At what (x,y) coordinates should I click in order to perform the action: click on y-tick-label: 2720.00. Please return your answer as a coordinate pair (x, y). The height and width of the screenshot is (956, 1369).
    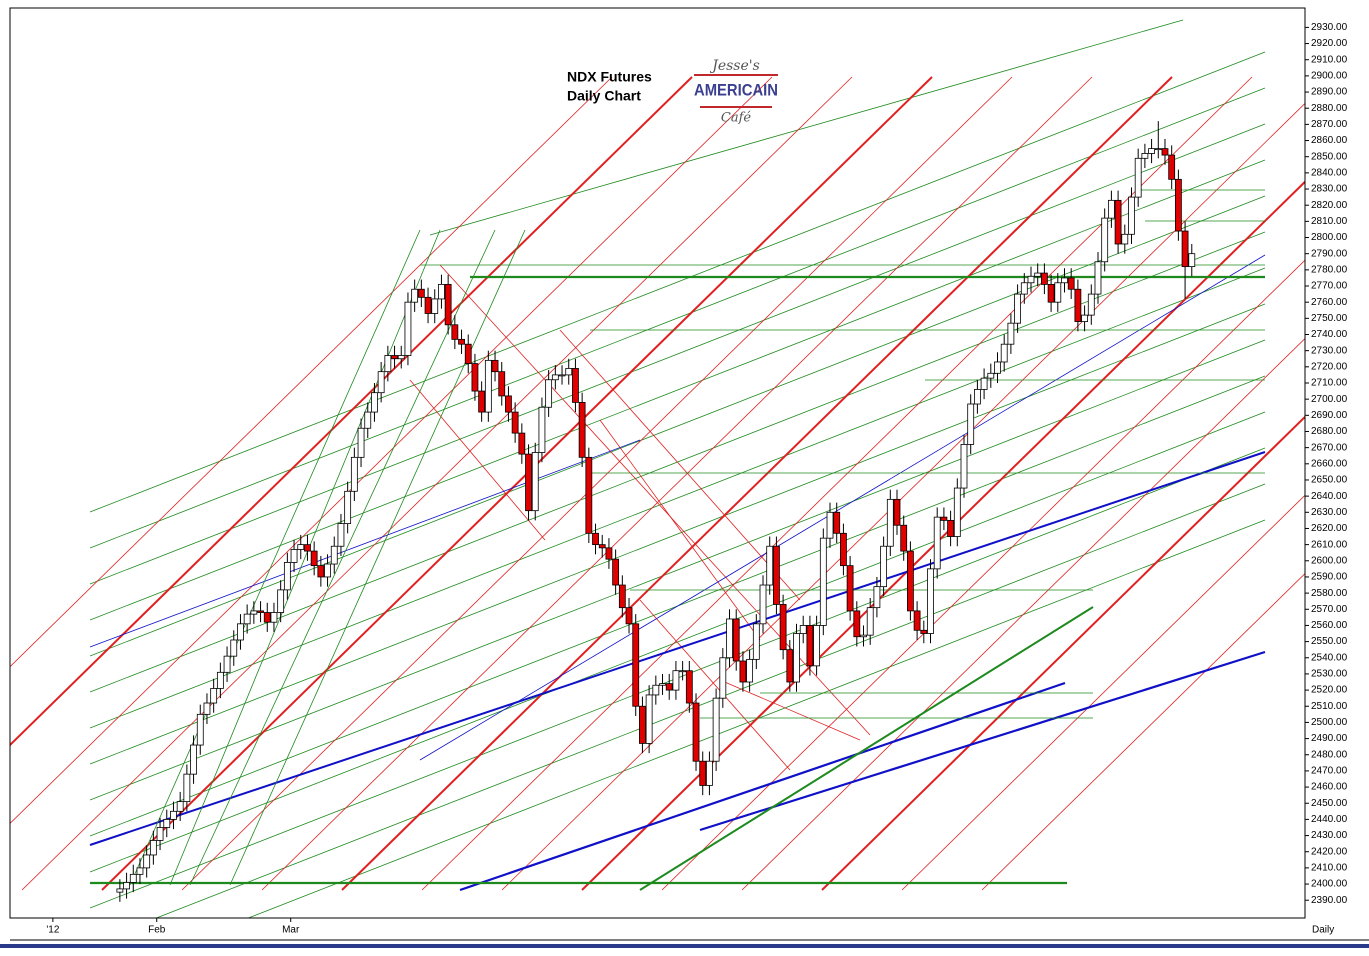
    Looking at the image, I should click on (1329, 366).